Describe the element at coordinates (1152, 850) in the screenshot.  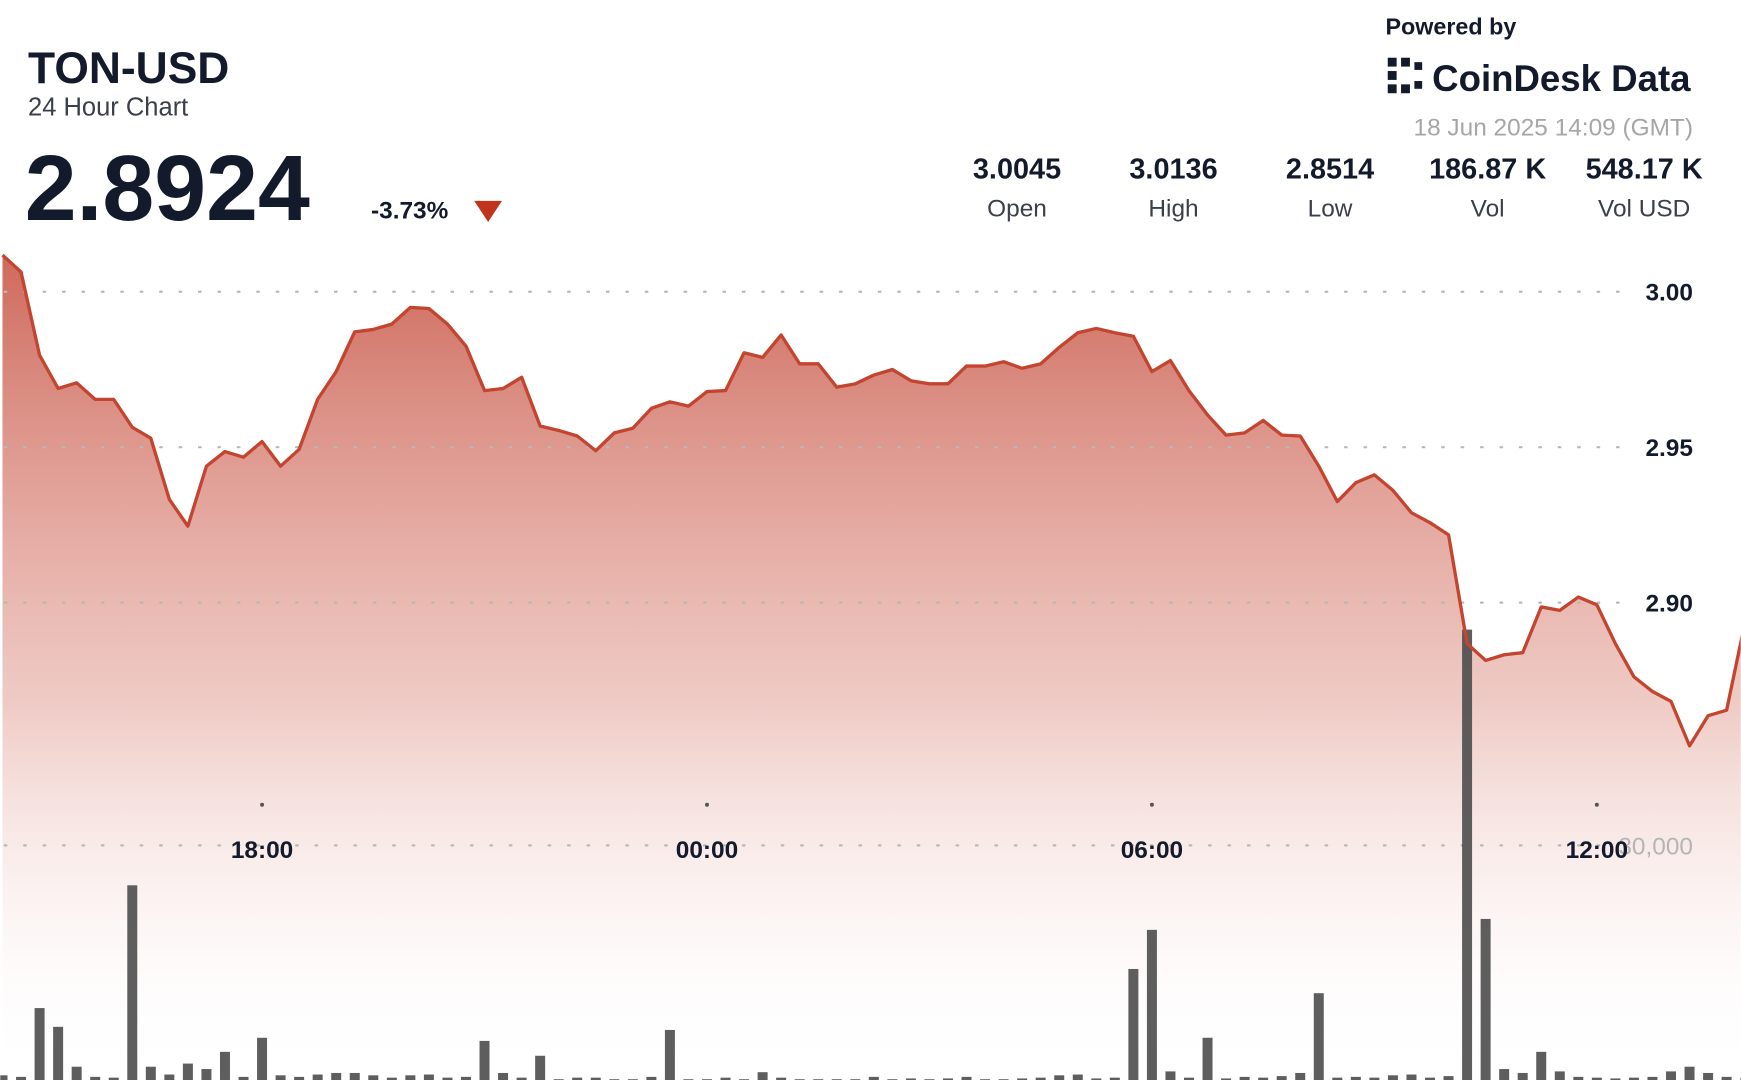
I see `x-tick-label: 06:00` at that location.